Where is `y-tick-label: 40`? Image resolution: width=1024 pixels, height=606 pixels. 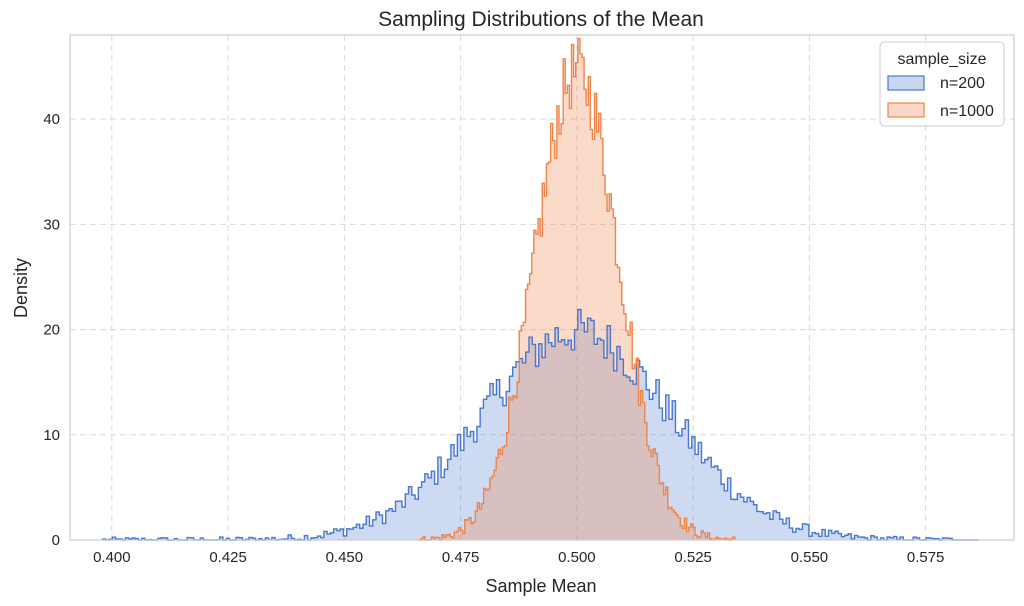 y-tick-label: 40 is located at coordinates (51, 119).